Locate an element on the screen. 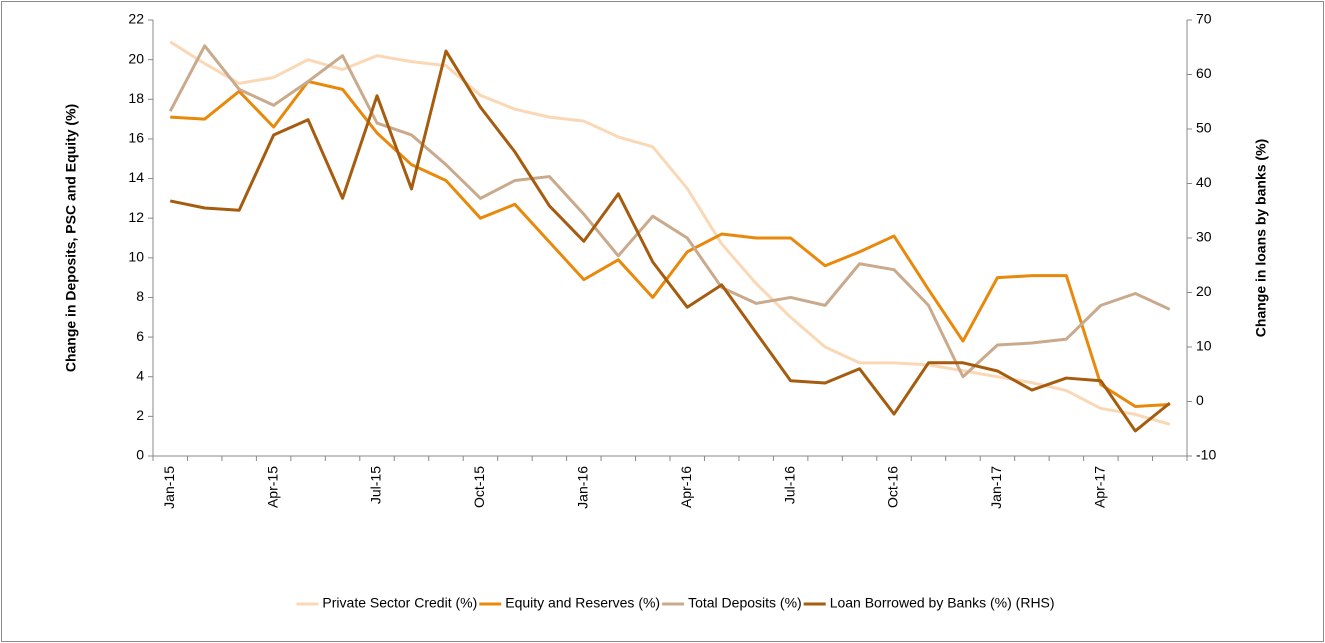  y2-tick-label: 20 is located at coordinates (1204, 291).